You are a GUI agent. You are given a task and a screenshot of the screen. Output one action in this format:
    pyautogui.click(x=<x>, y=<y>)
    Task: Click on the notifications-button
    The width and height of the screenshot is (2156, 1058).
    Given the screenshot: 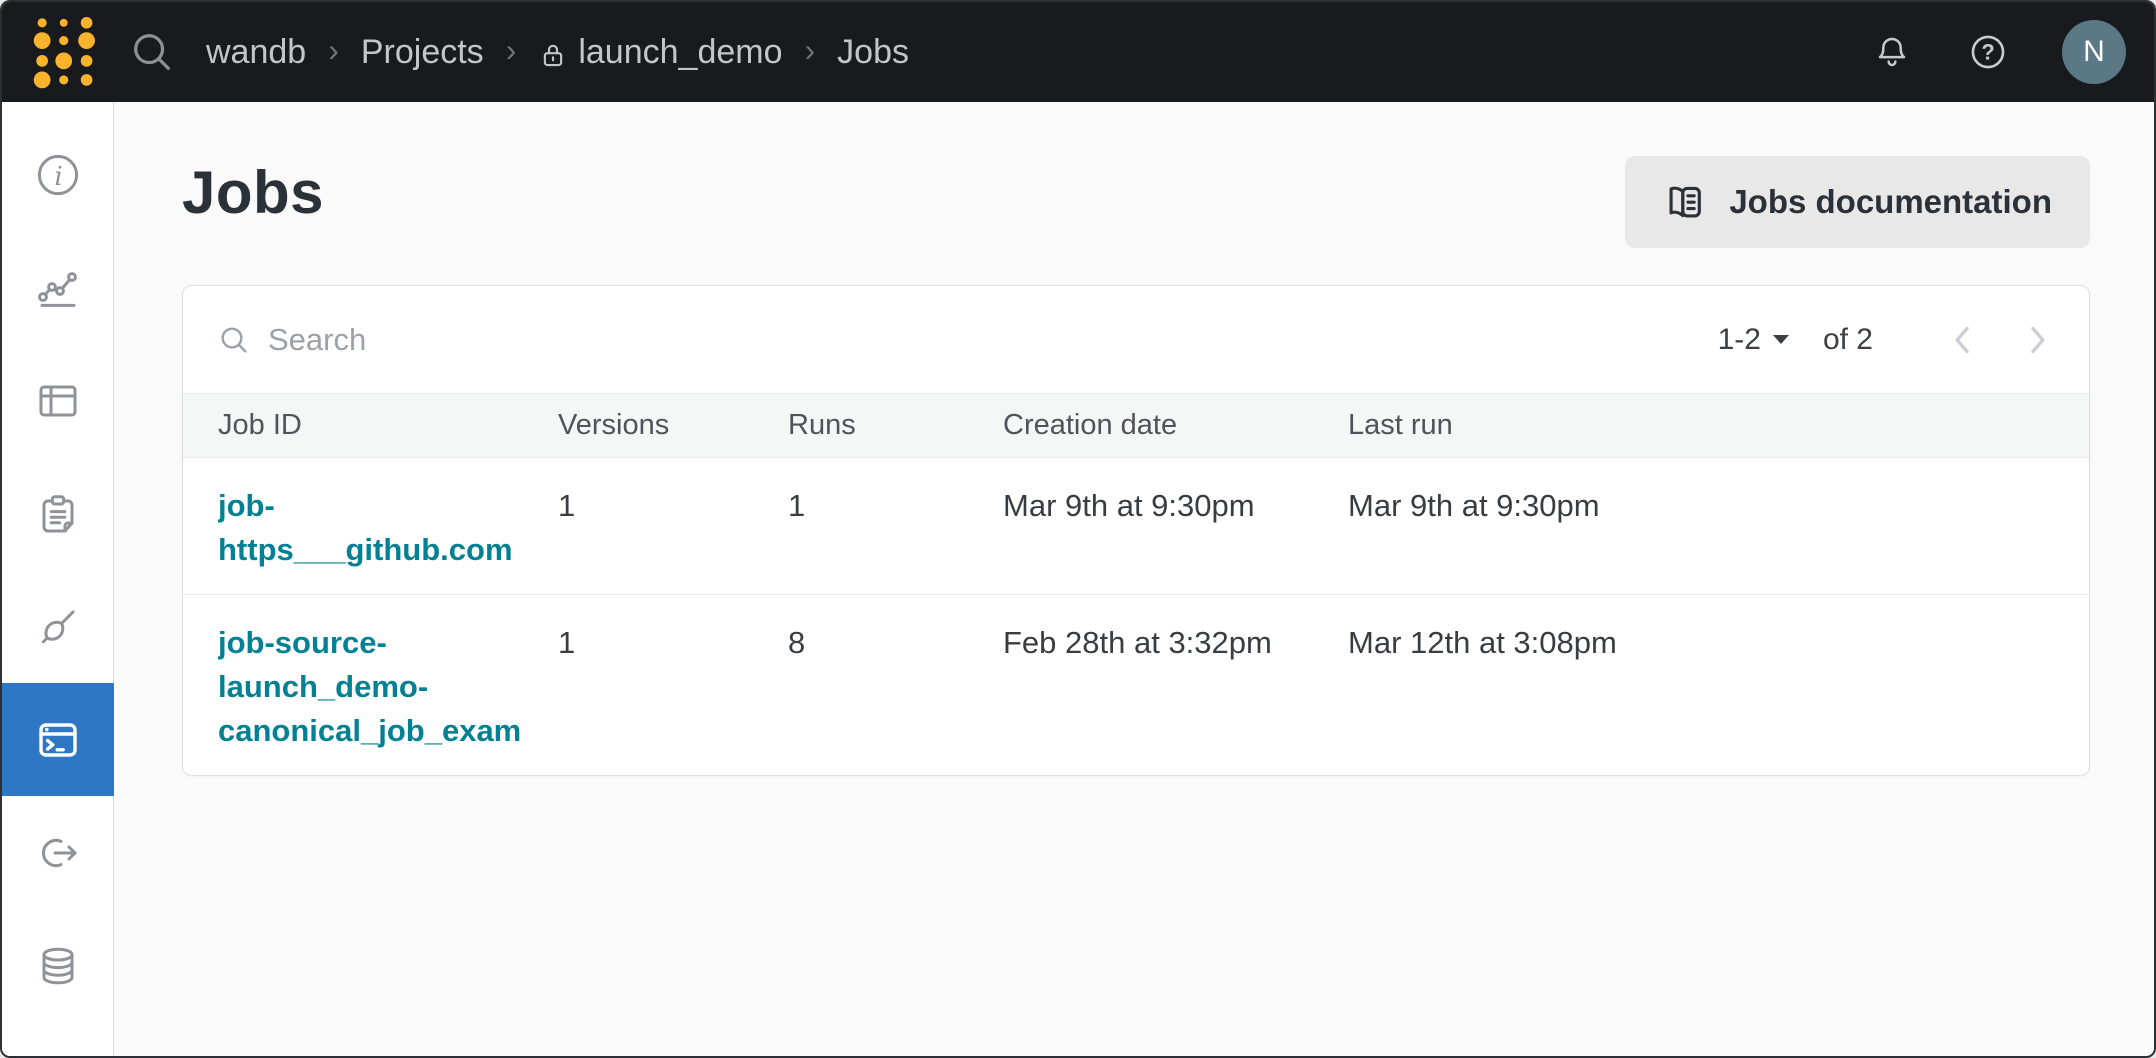 What is the action you would take?
    pyautogui.click(x=1892, y=52)
    